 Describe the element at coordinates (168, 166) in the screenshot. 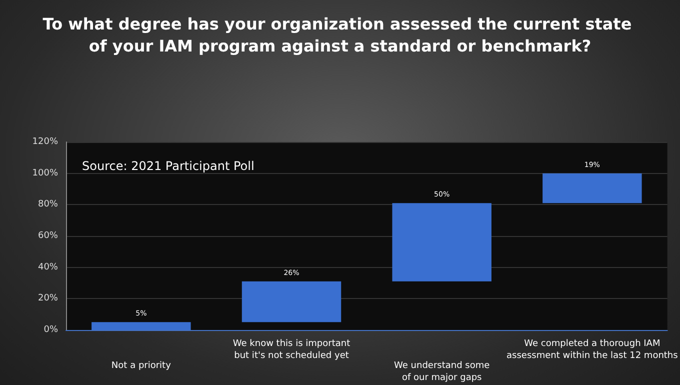

I see `annotation: Source: 2021 Participant Poll` at that location.